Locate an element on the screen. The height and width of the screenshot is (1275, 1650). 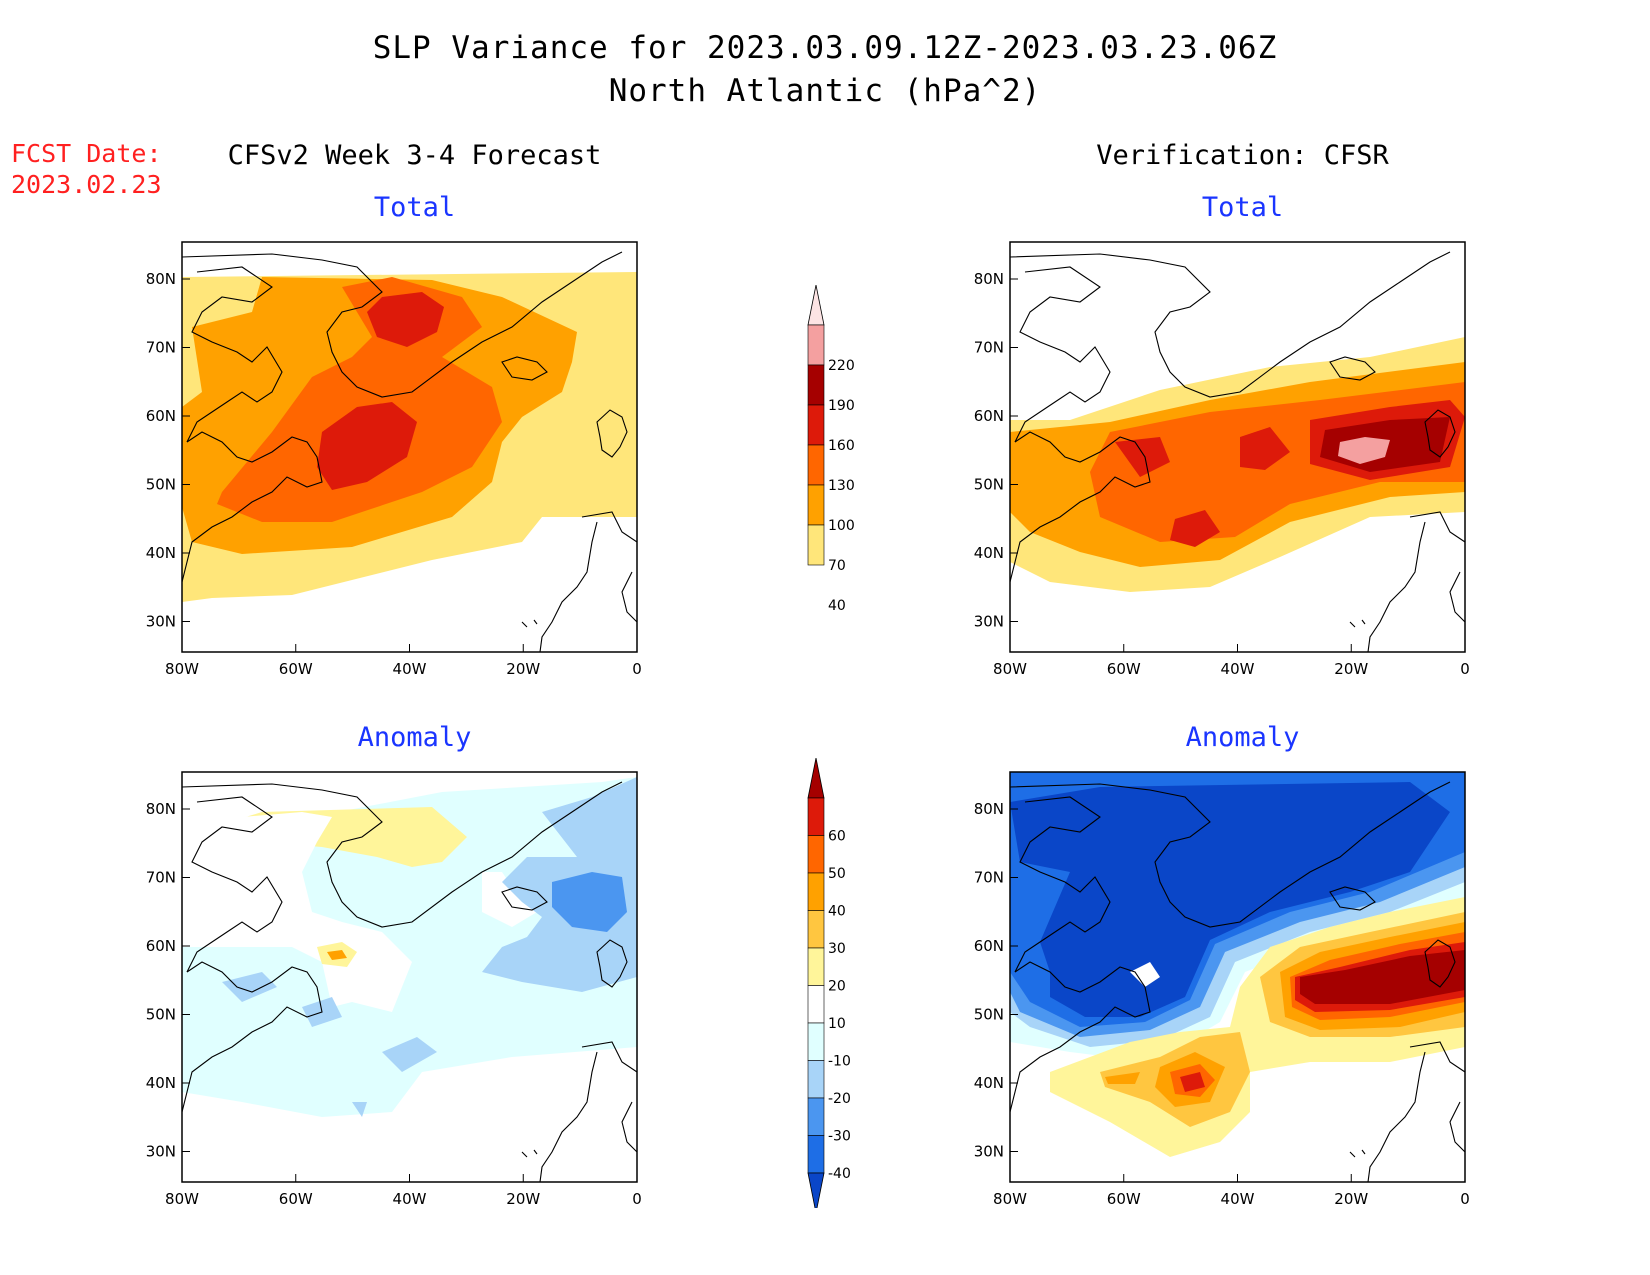
colorbar-level-label: 30 is located at coordinates (837, 949).